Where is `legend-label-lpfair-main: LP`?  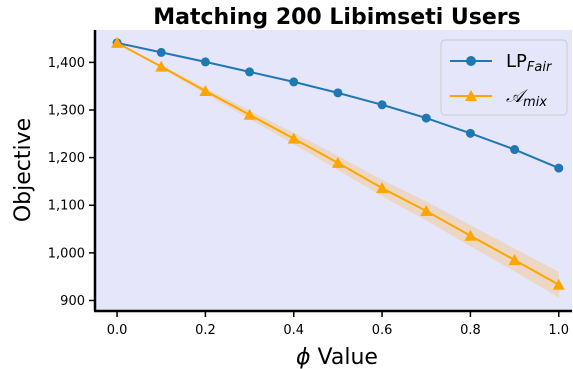
legend-label-lpfair-main: LP is located at coordinates (516, 61).